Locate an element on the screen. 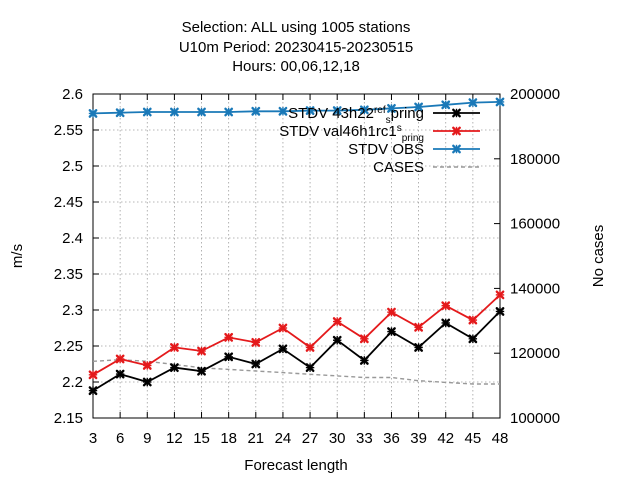  x-tick-label: 39 is located at coordinates (418, 438).